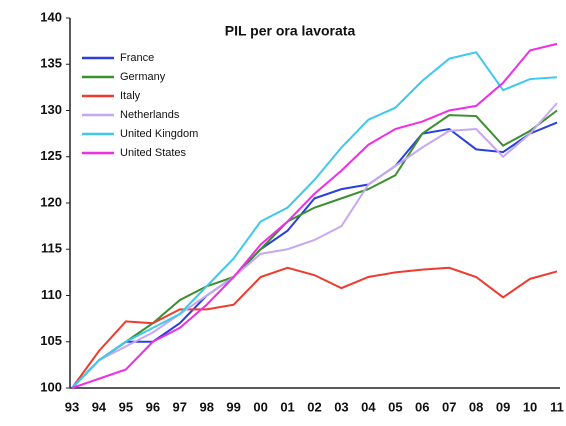 The width and height of the screenshot is (566, 426). What do you see at coordinates (51, 155) in the screenshot?
I see `y-tick-label: 125` at bounding box center [51, 155].